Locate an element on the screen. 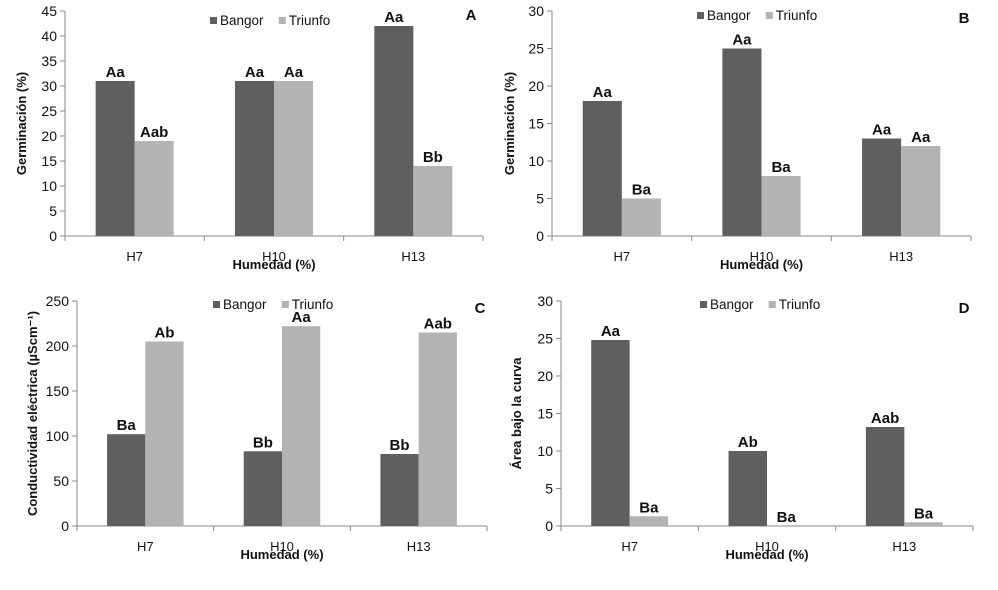 Image resolution: width=998 pixels, height=590 pixels. y-axis-title: Germinación (%) is located at coordinates (509, 123).